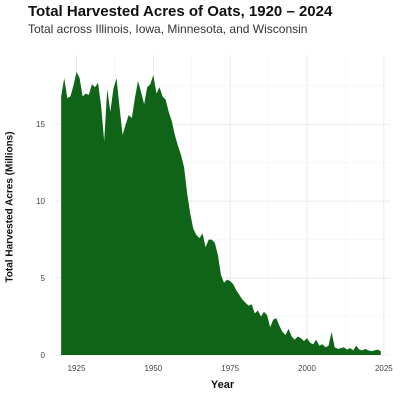 This screenshot has height=400, width=400. Describe the element at coordinates (43, 278) in the screenshot. I see `y-tick-label: 5` at that location.